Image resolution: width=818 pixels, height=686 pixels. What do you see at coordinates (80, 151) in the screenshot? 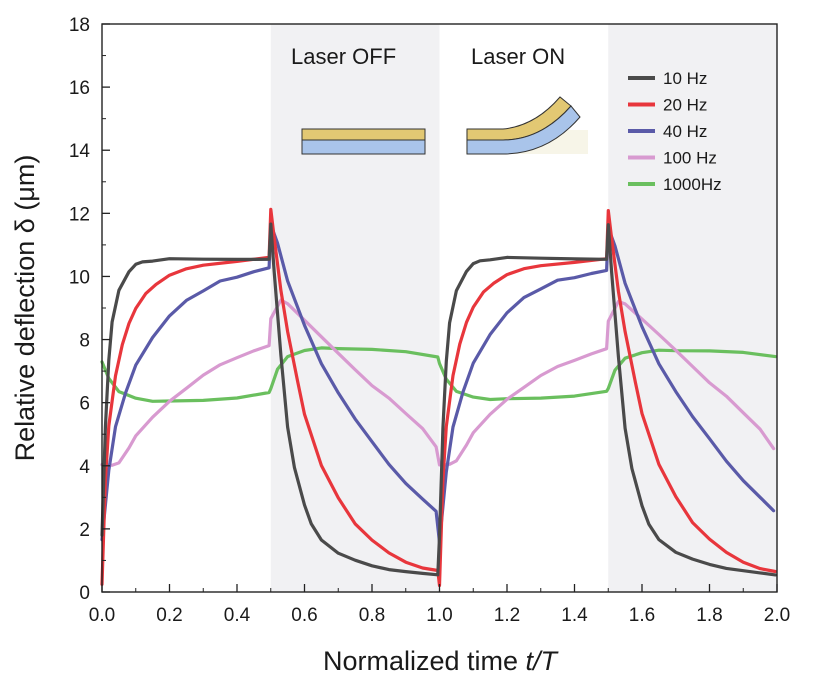
I see `y-tick-label: 14` at bounding box center [80, 151].